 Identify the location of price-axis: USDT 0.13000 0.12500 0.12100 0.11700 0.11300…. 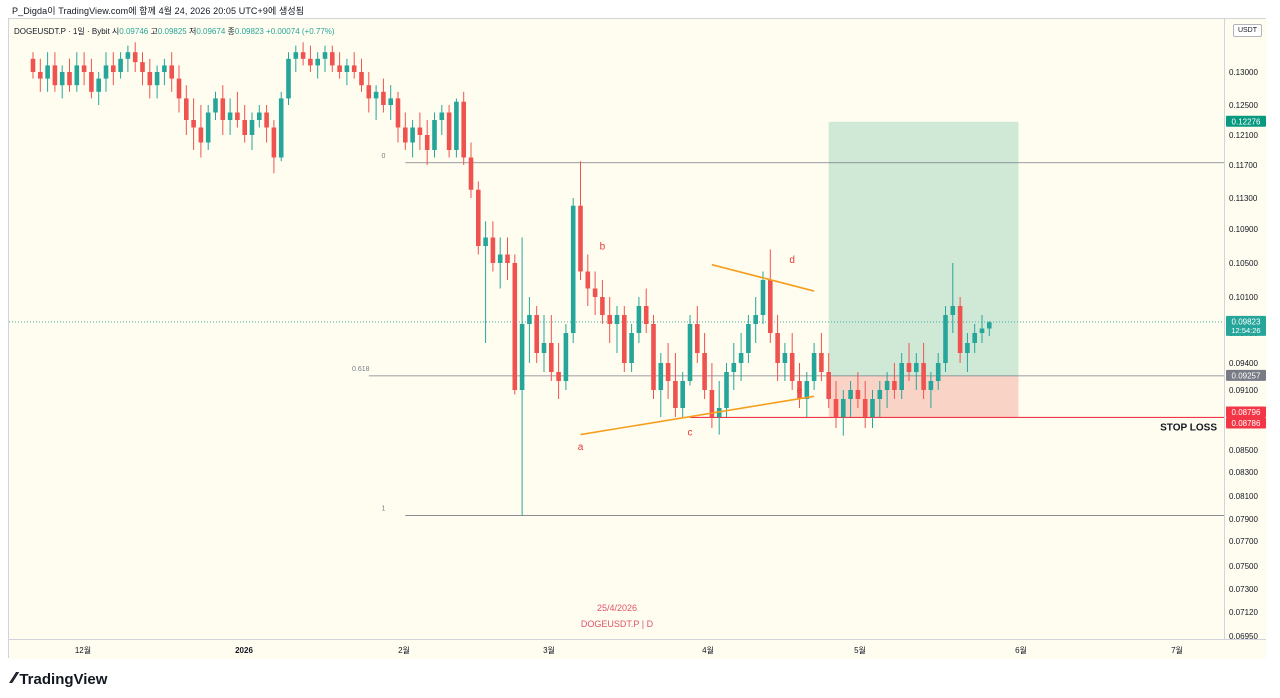
(1245, 330).